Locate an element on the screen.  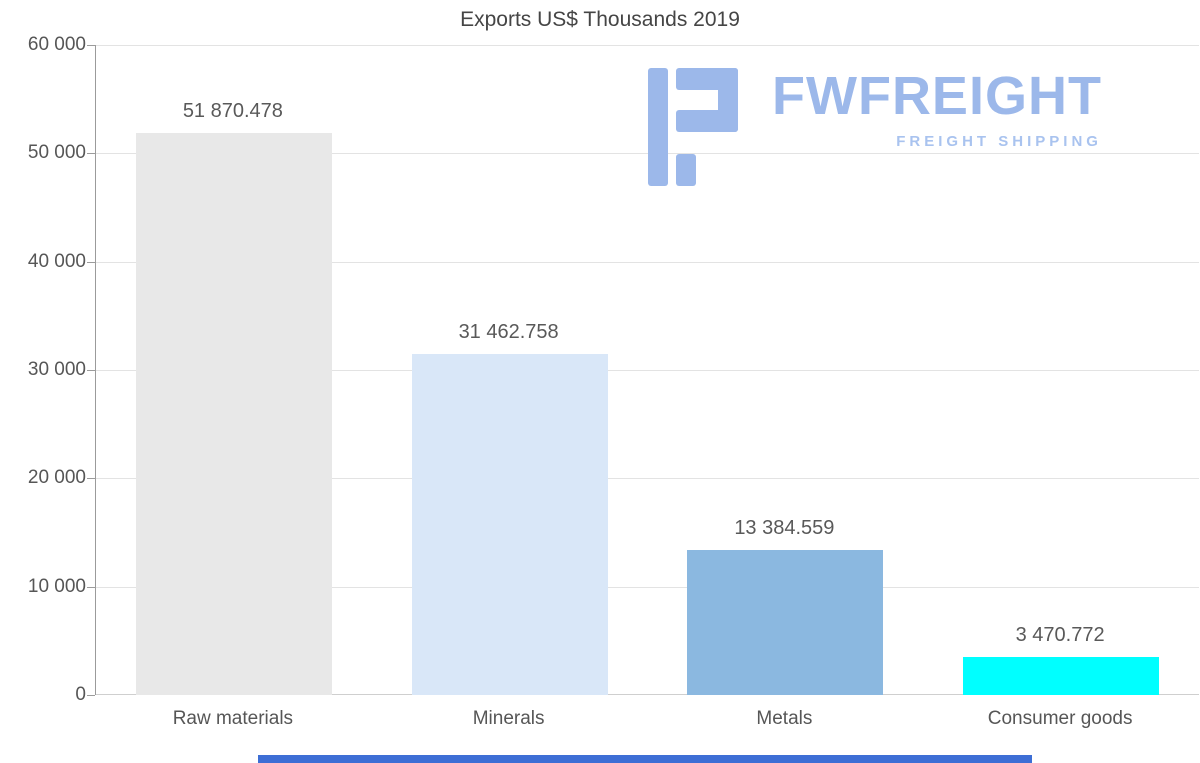
bar-value-label: 31 462.758 is located at coordinates (508, 332).